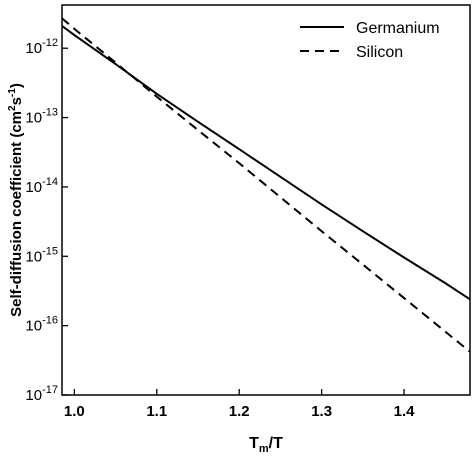 The image size is (474, 457). What do you see at coordinates (398, 28) in the screenshot?
I see `legend-label: Germanium` at bounding box center [398, 28].